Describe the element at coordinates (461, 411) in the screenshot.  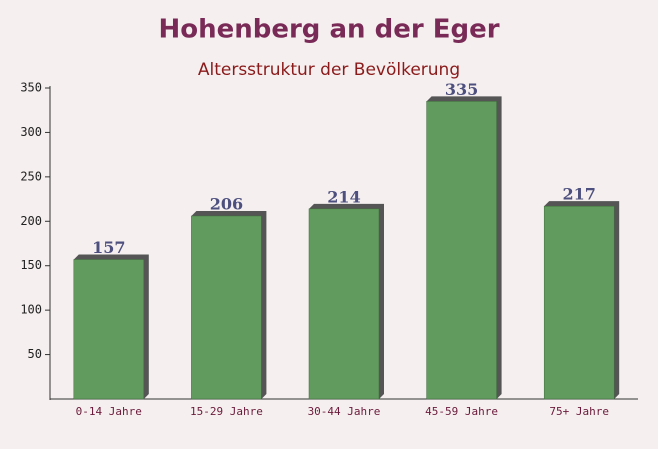
I see `x-tick-label: 45-59 Jahre` at that location.